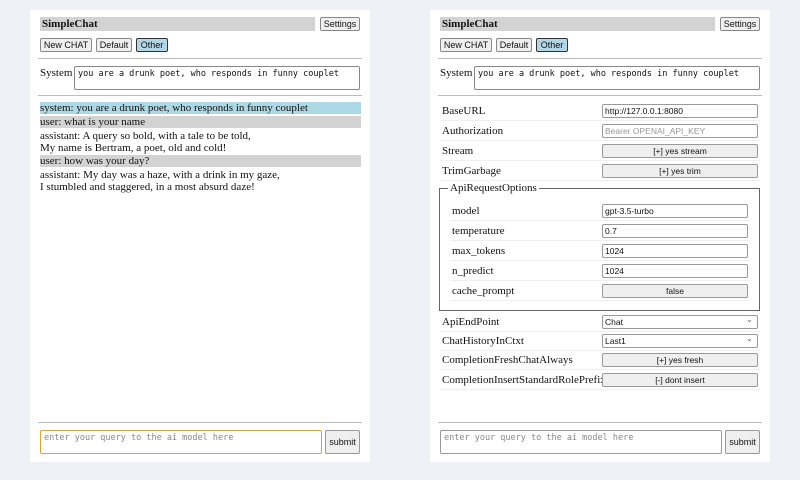 This screenshot has width=800, height=480. I want to click on fresh-chat-toggle-button: [+] yes fresh, so click(680, 360).